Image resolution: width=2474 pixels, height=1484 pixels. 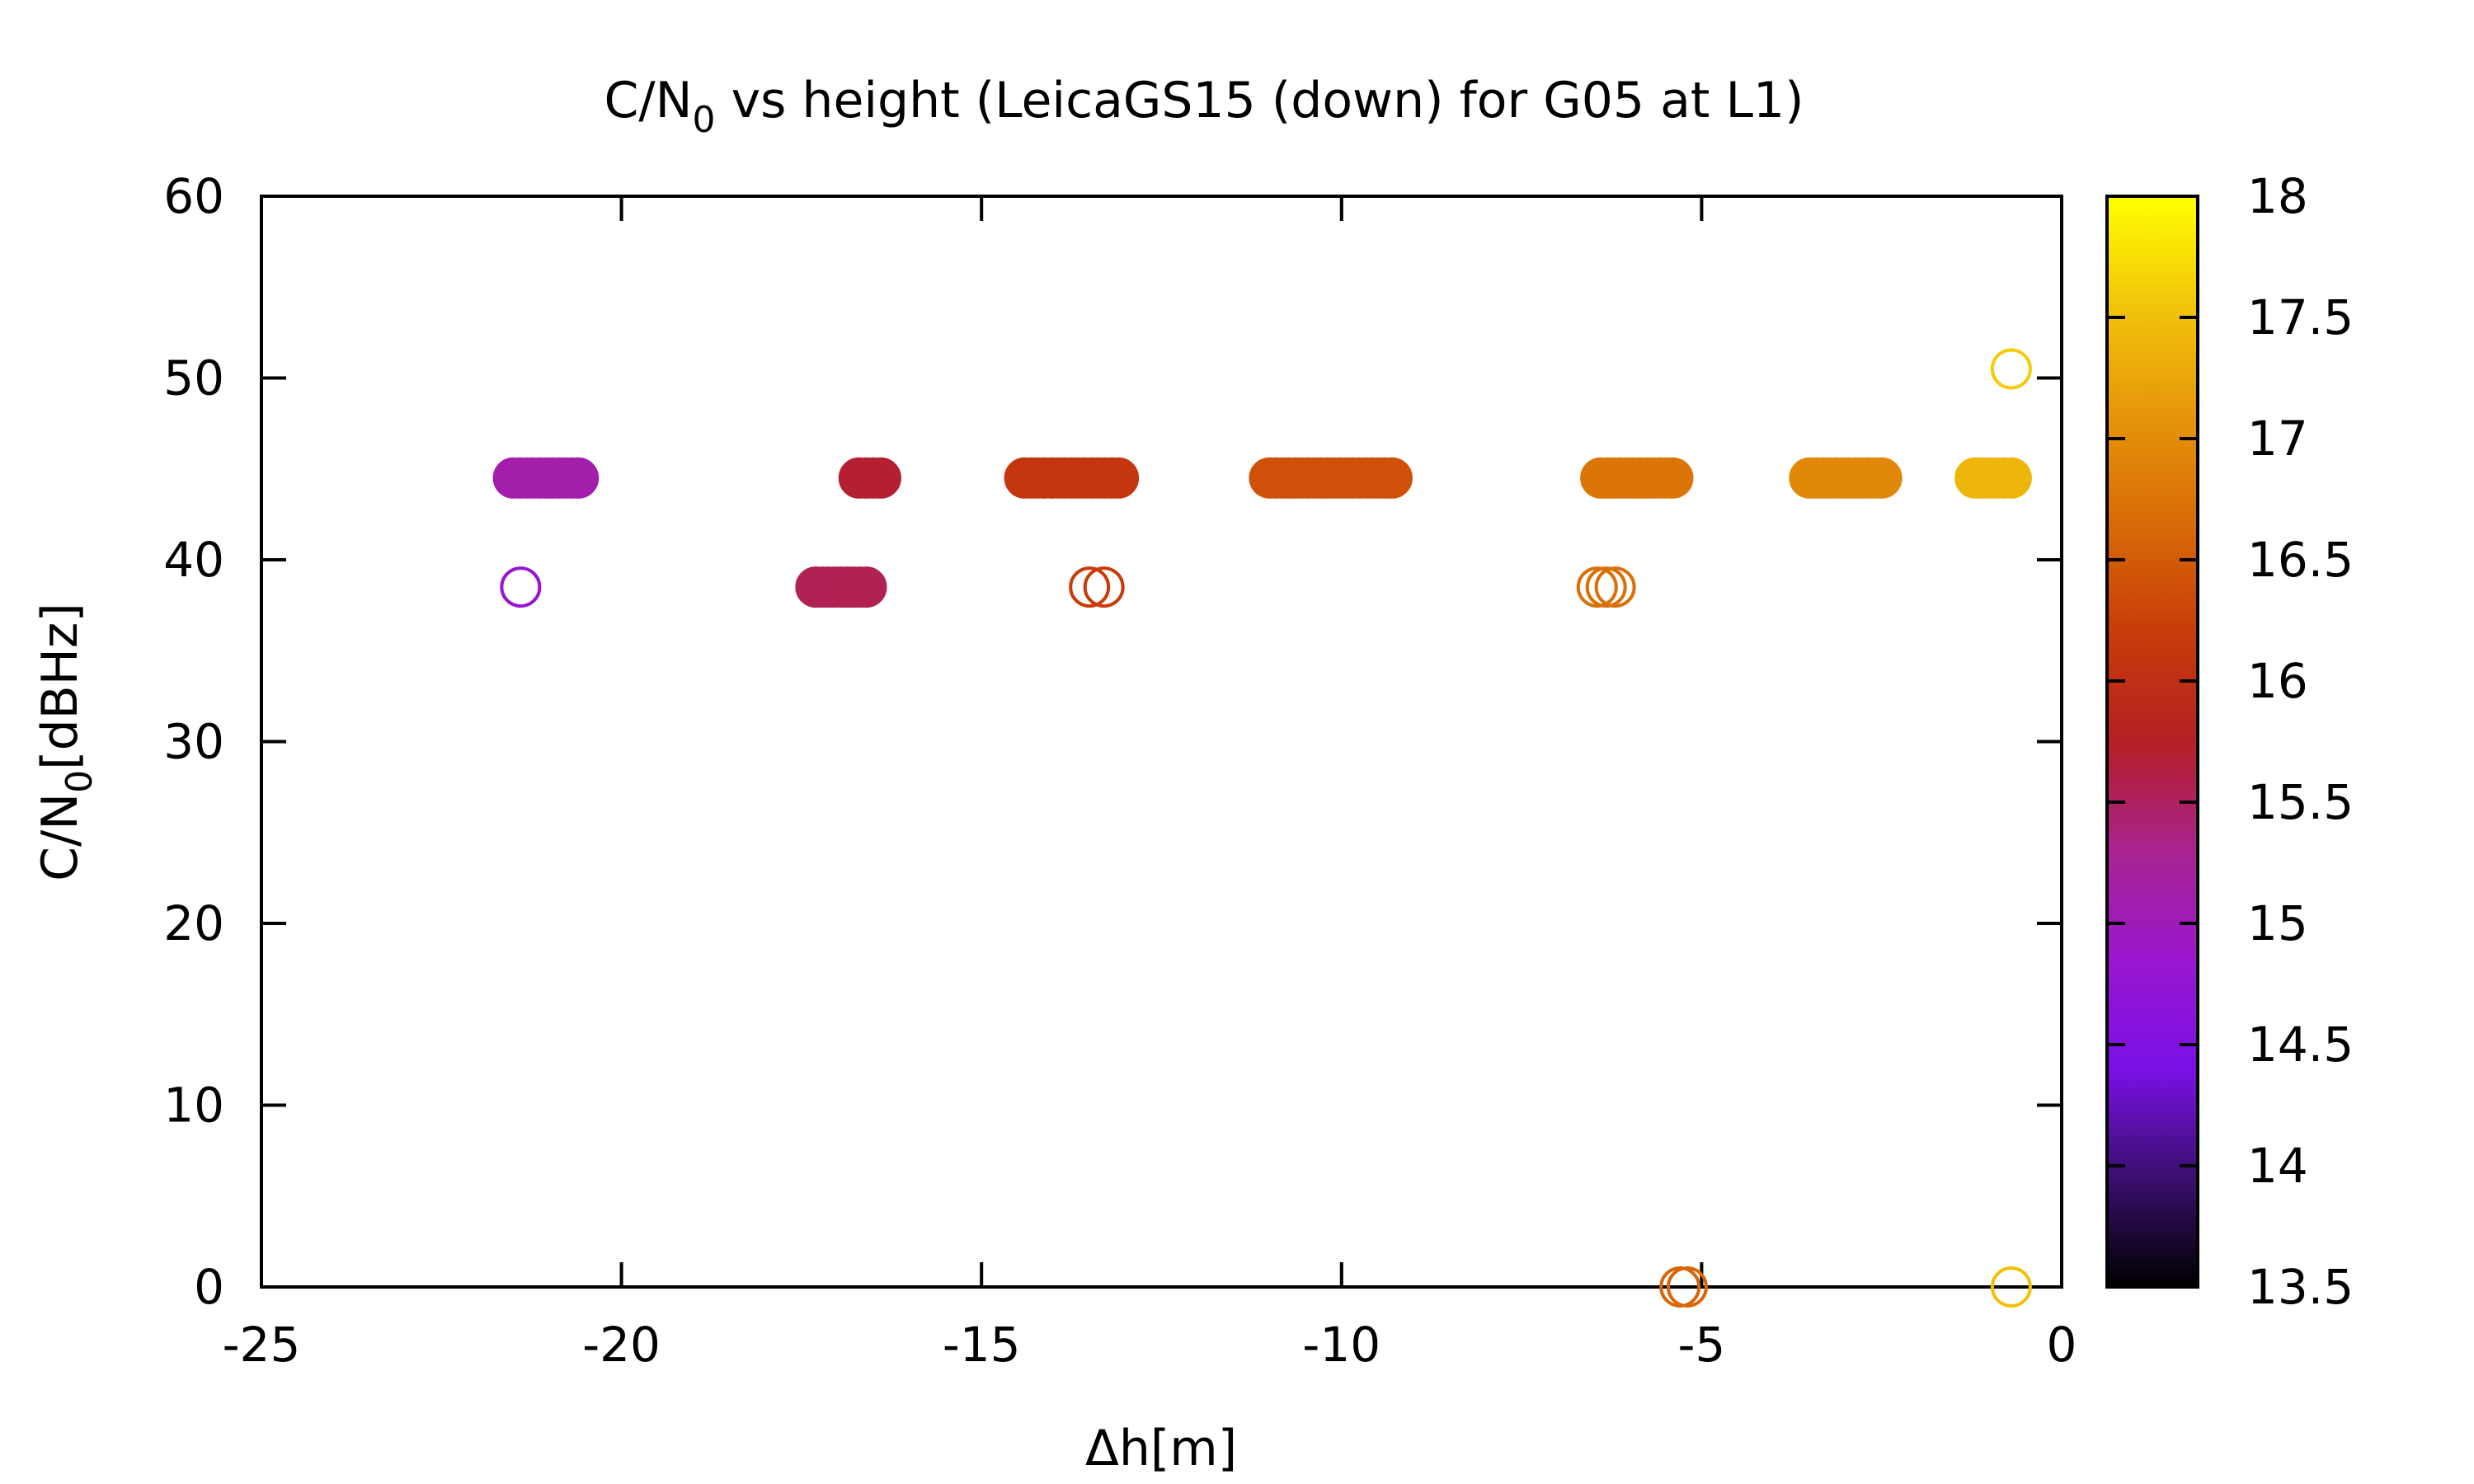 What do you see at coordinates (2300, 317) in the screenshot?
I see `colorbar-tick-label: 17.5` at bounding box center [2300, 317].